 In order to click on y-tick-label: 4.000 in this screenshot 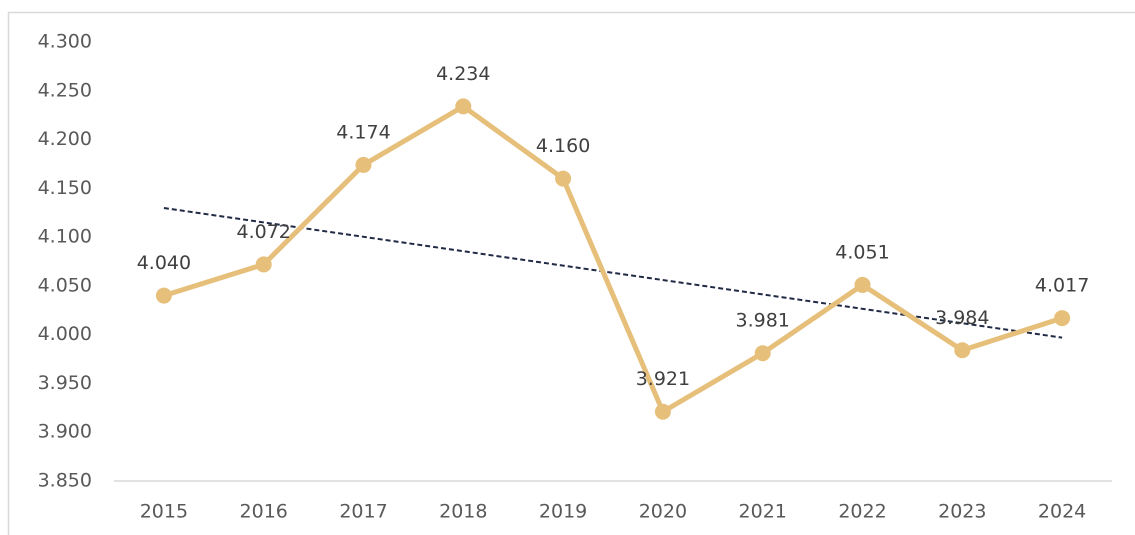, I will do `click(65, 334)`.